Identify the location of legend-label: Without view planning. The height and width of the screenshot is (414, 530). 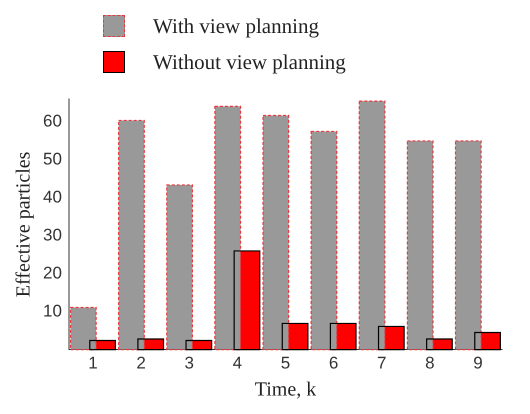
(249, 62).